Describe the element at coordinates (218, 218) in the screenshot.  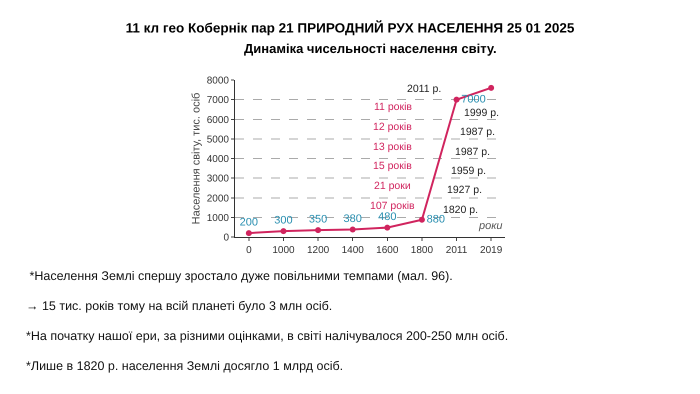
I see `y-tick-label: 1000` at that location.